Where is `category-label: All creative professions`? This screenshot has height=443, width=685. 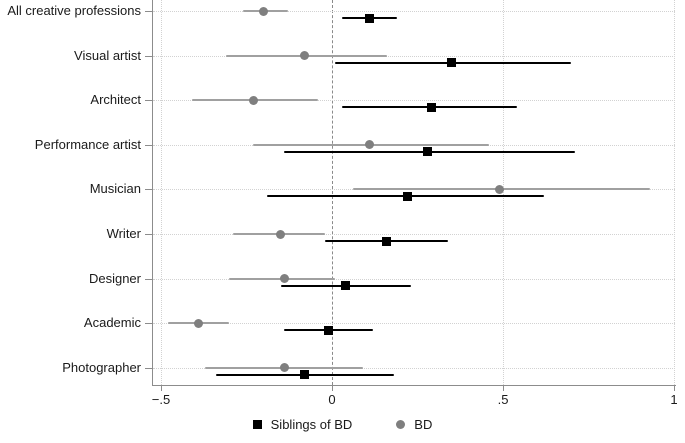 category-label: All creative professions is located at coordinates (74, 10).